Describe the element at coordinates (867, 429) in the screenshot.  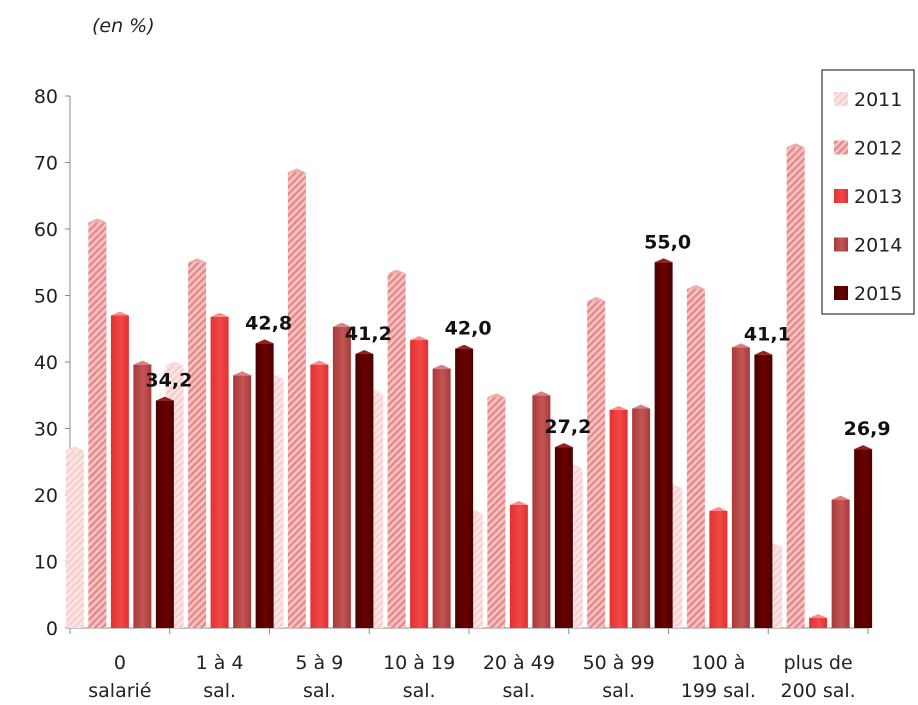
I see `data-label: 26,9` at that location.